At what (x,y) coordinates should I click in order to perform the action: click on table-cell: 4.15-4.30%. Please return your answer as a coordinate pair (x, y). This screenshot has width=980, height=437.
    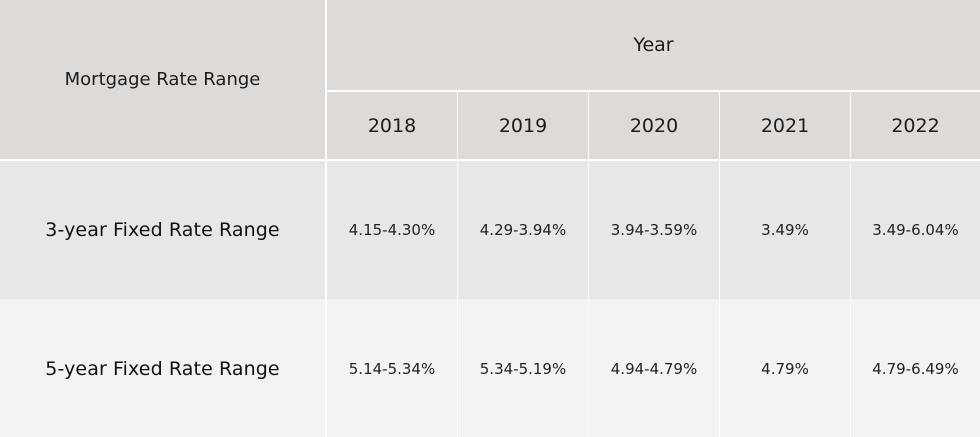
    Looking at the image, I should click on (392, 230).